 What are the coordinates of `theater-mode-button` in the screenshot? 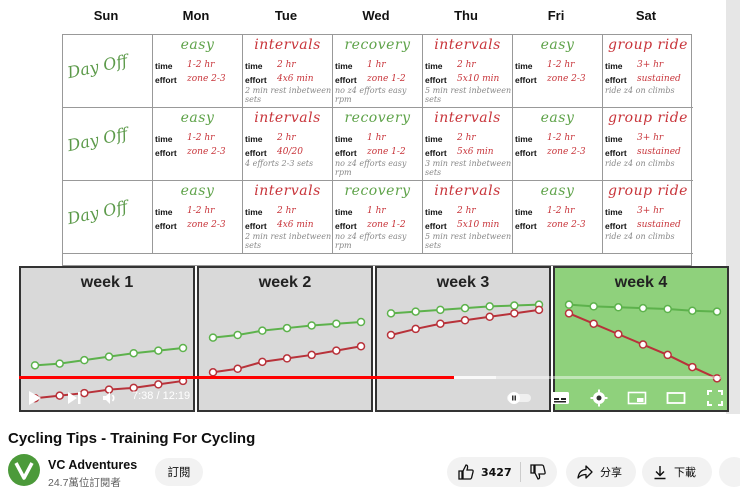 It's located at (676, 398).